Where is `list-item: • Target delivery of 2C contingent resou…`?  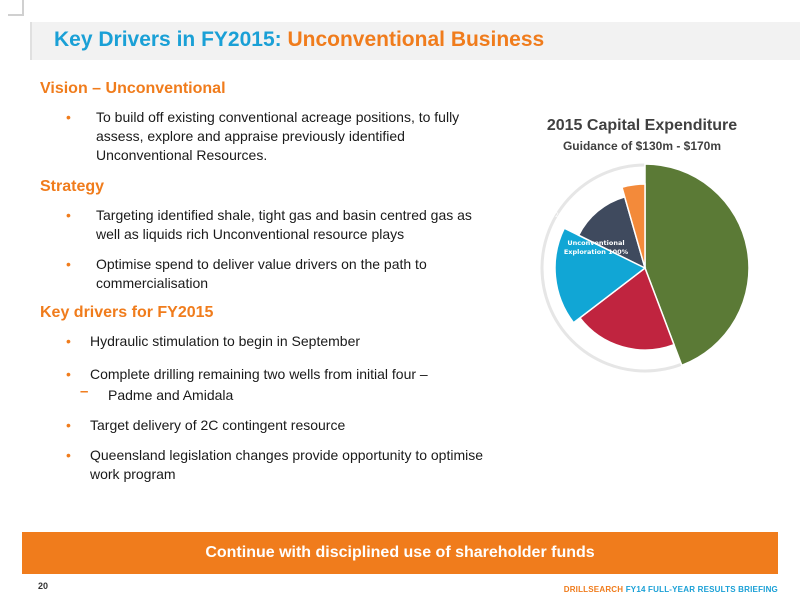
list-item: • Target delivery of 2C contingent resou… is located at coordinates (206, 425).